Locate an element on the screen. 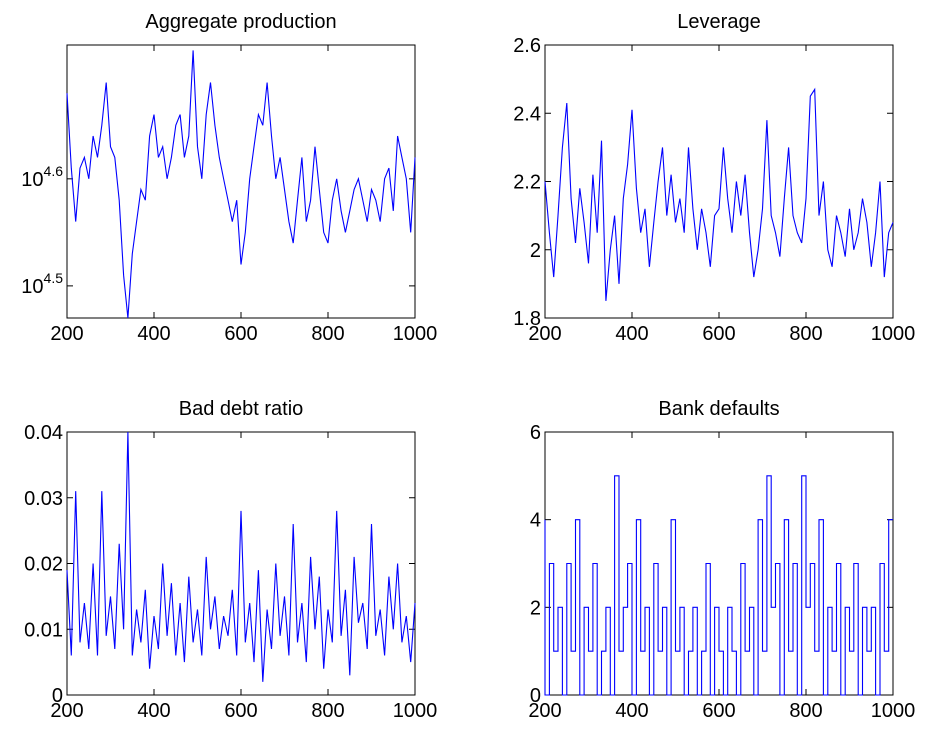  y-tick-label: 104.5 is located at coordinates (42, 284).